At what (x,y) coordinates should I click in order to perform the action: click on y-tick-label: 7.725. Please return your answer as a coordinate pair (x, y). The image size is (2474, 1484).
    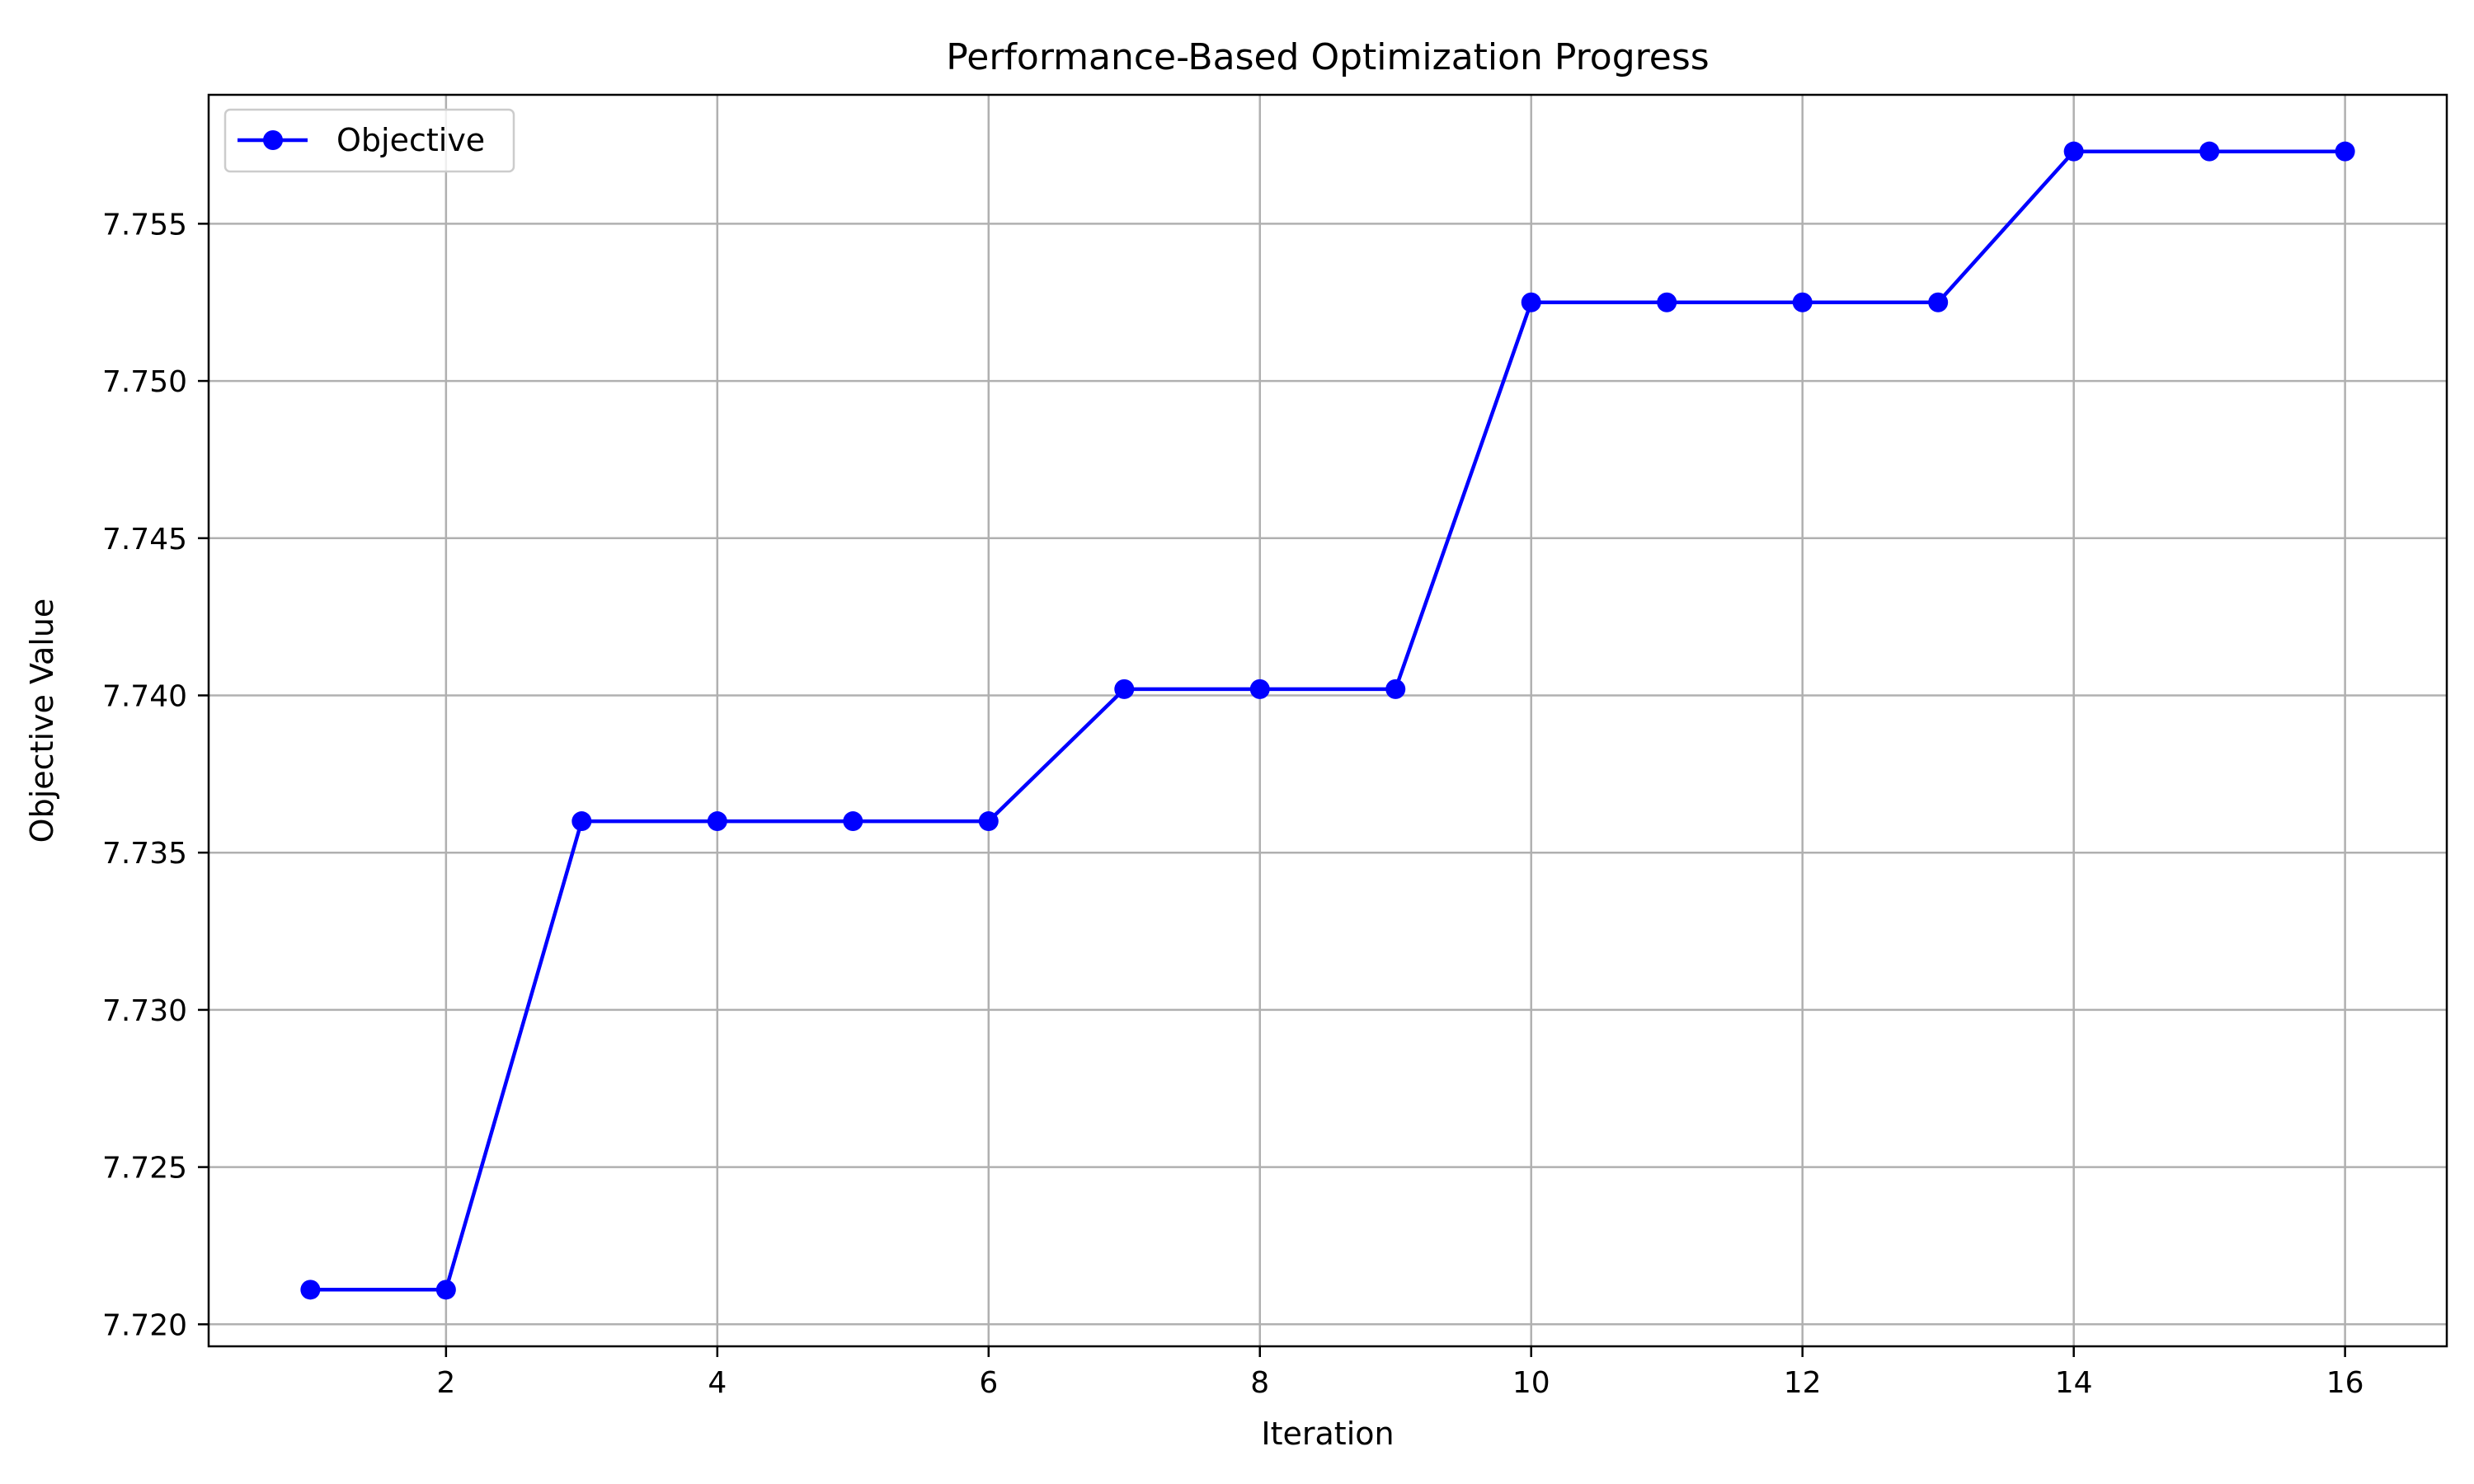
    Looking at the image, I should click on (144, 1169).